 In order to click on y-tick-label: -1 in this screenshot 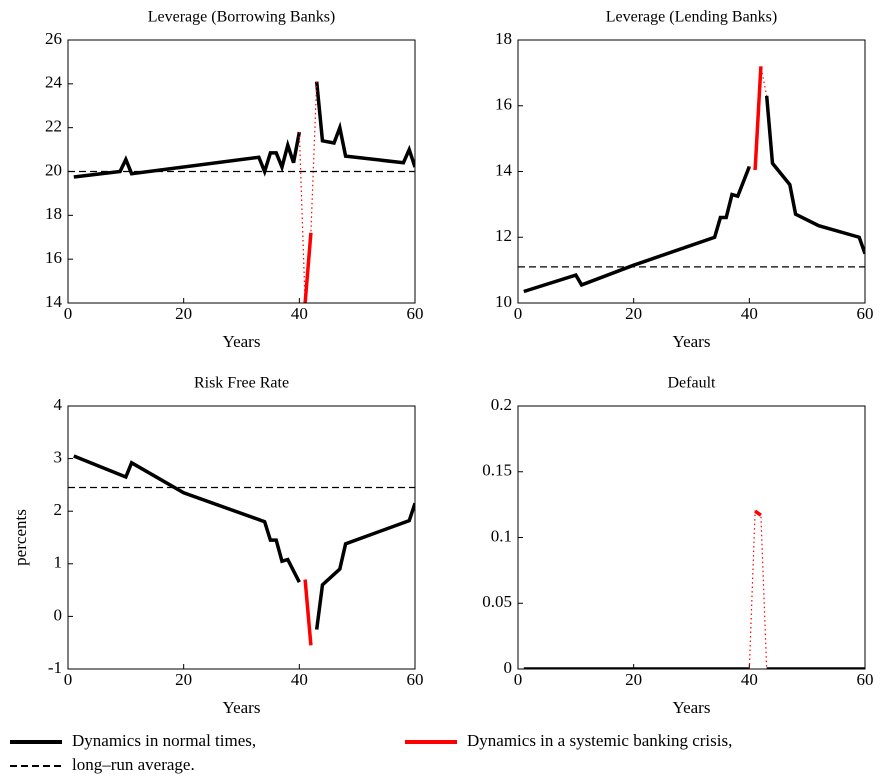, I will do `click(55, 667)`.